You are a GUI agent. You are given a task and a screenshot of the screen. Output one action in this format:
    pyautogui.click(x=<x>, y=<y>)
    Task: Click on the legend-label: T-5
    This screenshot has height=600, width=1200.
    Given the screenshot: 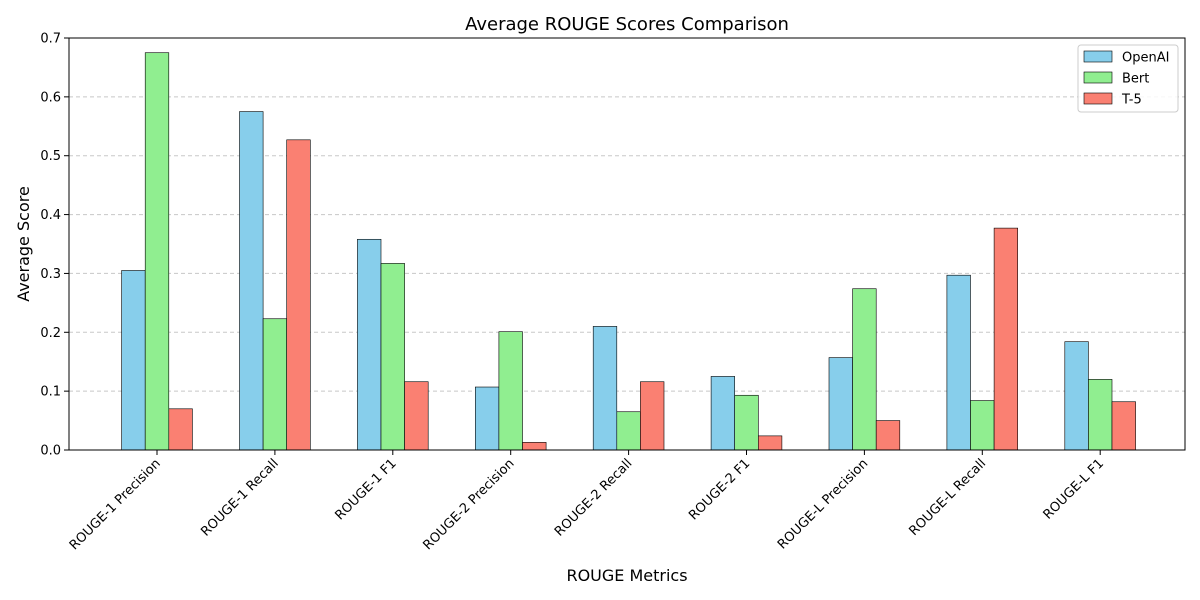 What is the action you would take?
    pyautogui.click(x=1131, y=100)
    